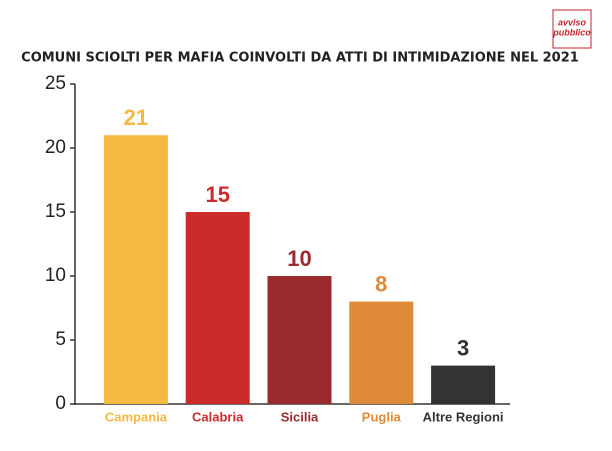  Describe the element at coordinates (60, 403) in the screenshot. I see `y-tick-label: 0` at that location.